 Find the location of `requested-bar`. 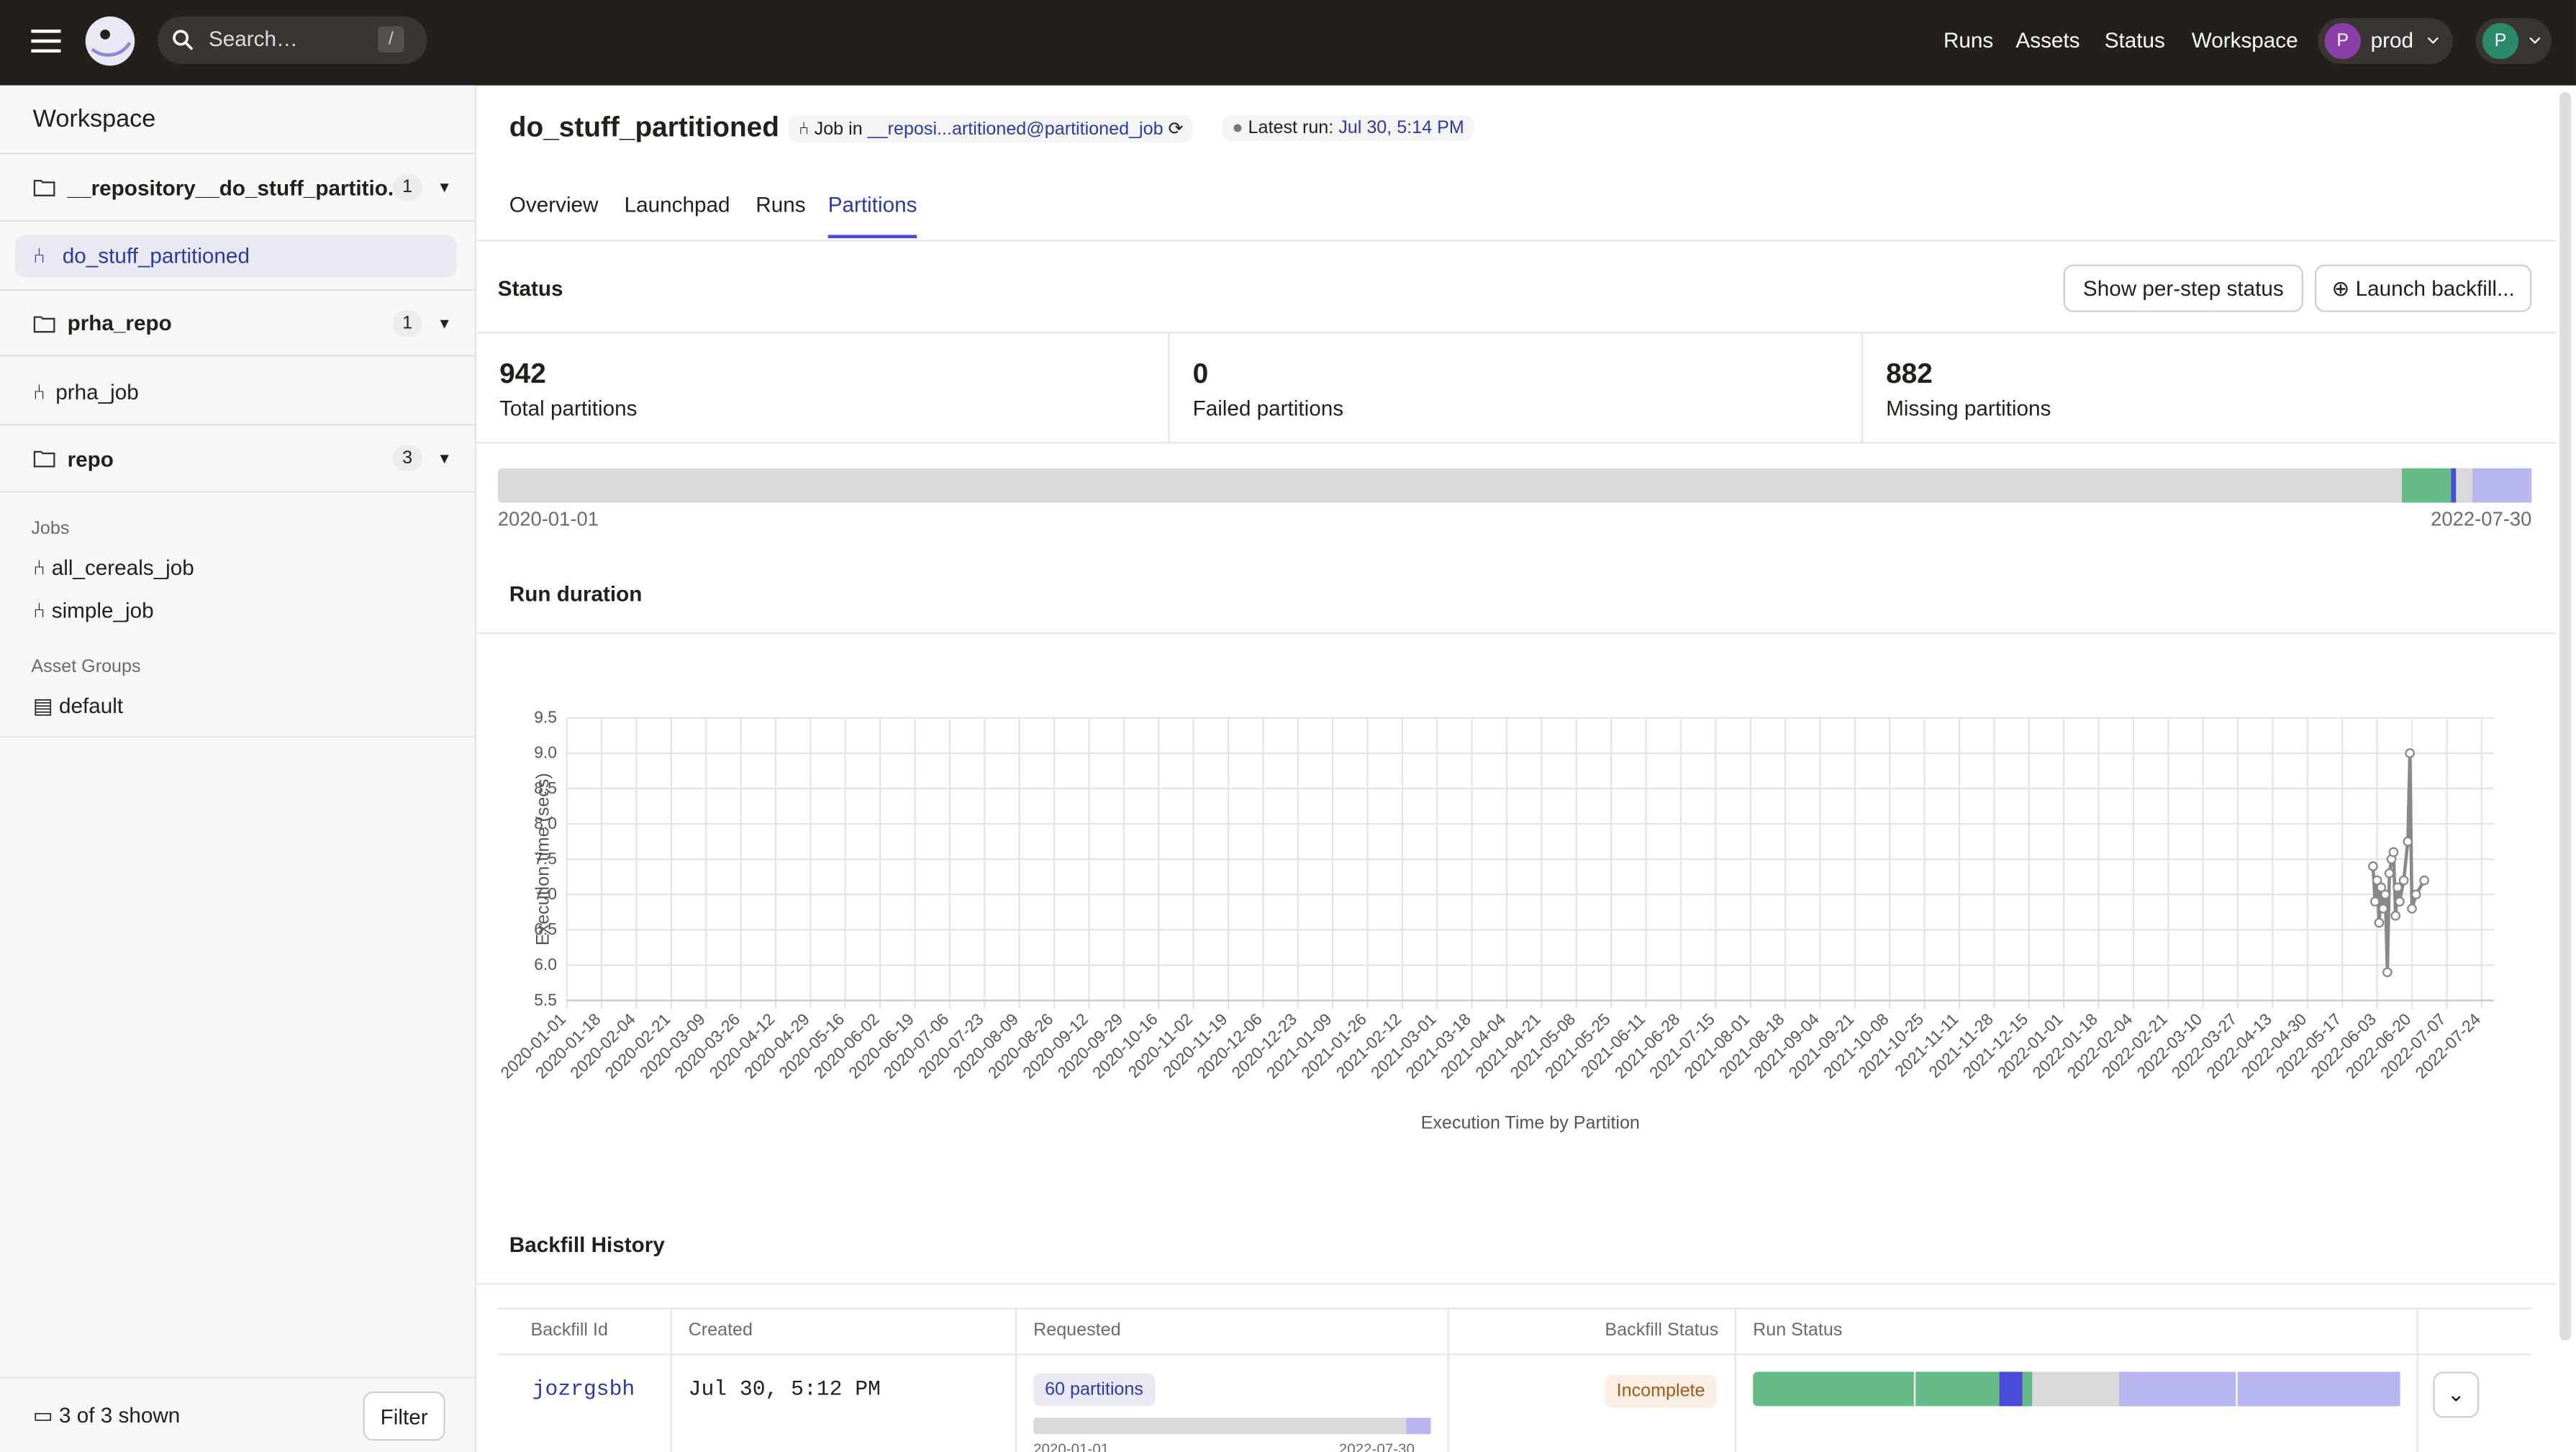

requested-bar is located at coordinates (1232, 1426).